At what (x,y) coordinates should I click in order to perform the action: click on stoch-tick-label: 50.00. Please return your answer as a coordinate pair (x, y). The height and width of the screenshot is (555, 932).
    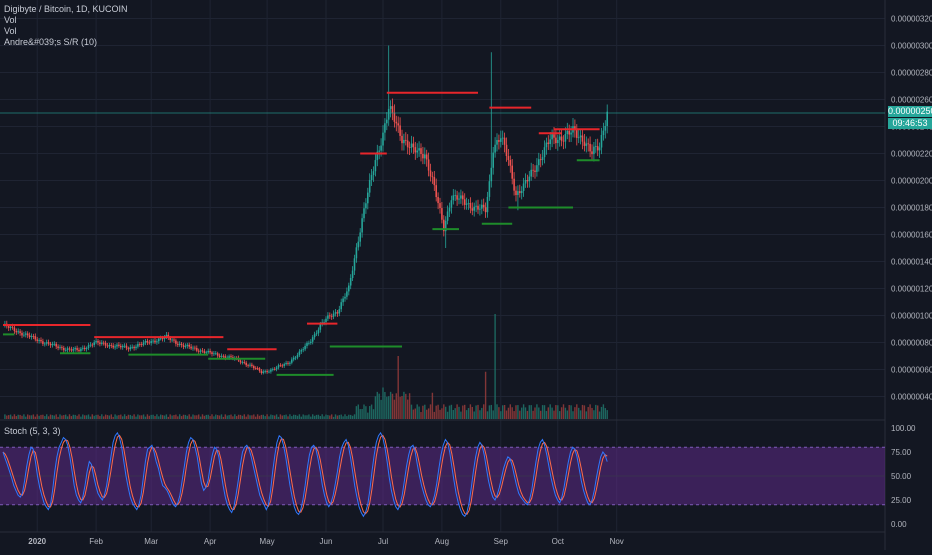
    Looking at the image, I should click on (901, 476).